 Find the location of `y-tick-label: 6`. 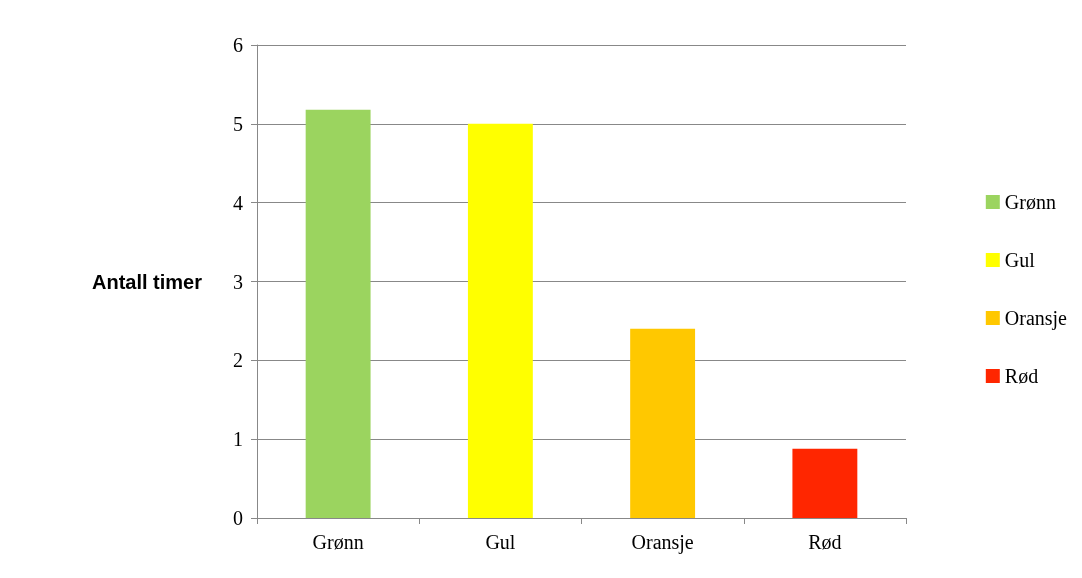

y-tick-label: 6 is located at coordinates (238, 45).